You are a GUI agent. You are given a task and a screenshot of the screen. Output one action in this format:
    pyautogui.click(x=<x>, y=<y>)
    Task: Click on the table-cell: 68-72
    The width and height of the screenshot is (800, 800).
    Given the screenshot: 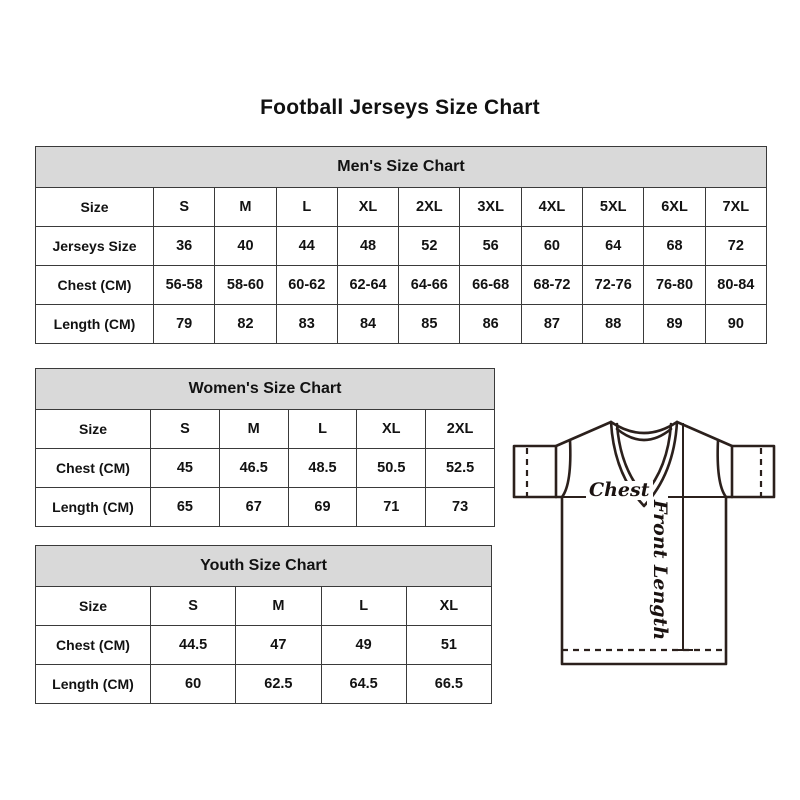 What is the action you would take?
    pyautogui.click(x=552, y=285)
    